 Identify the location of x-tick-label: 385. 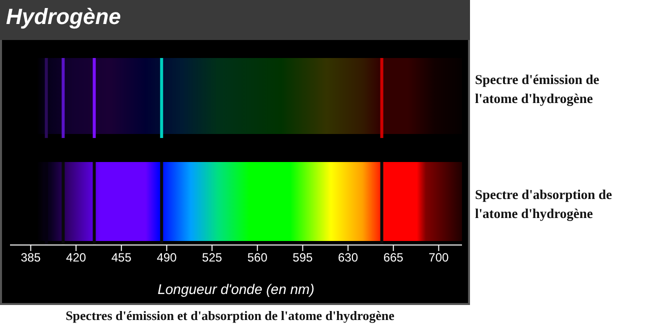
(31, 257).